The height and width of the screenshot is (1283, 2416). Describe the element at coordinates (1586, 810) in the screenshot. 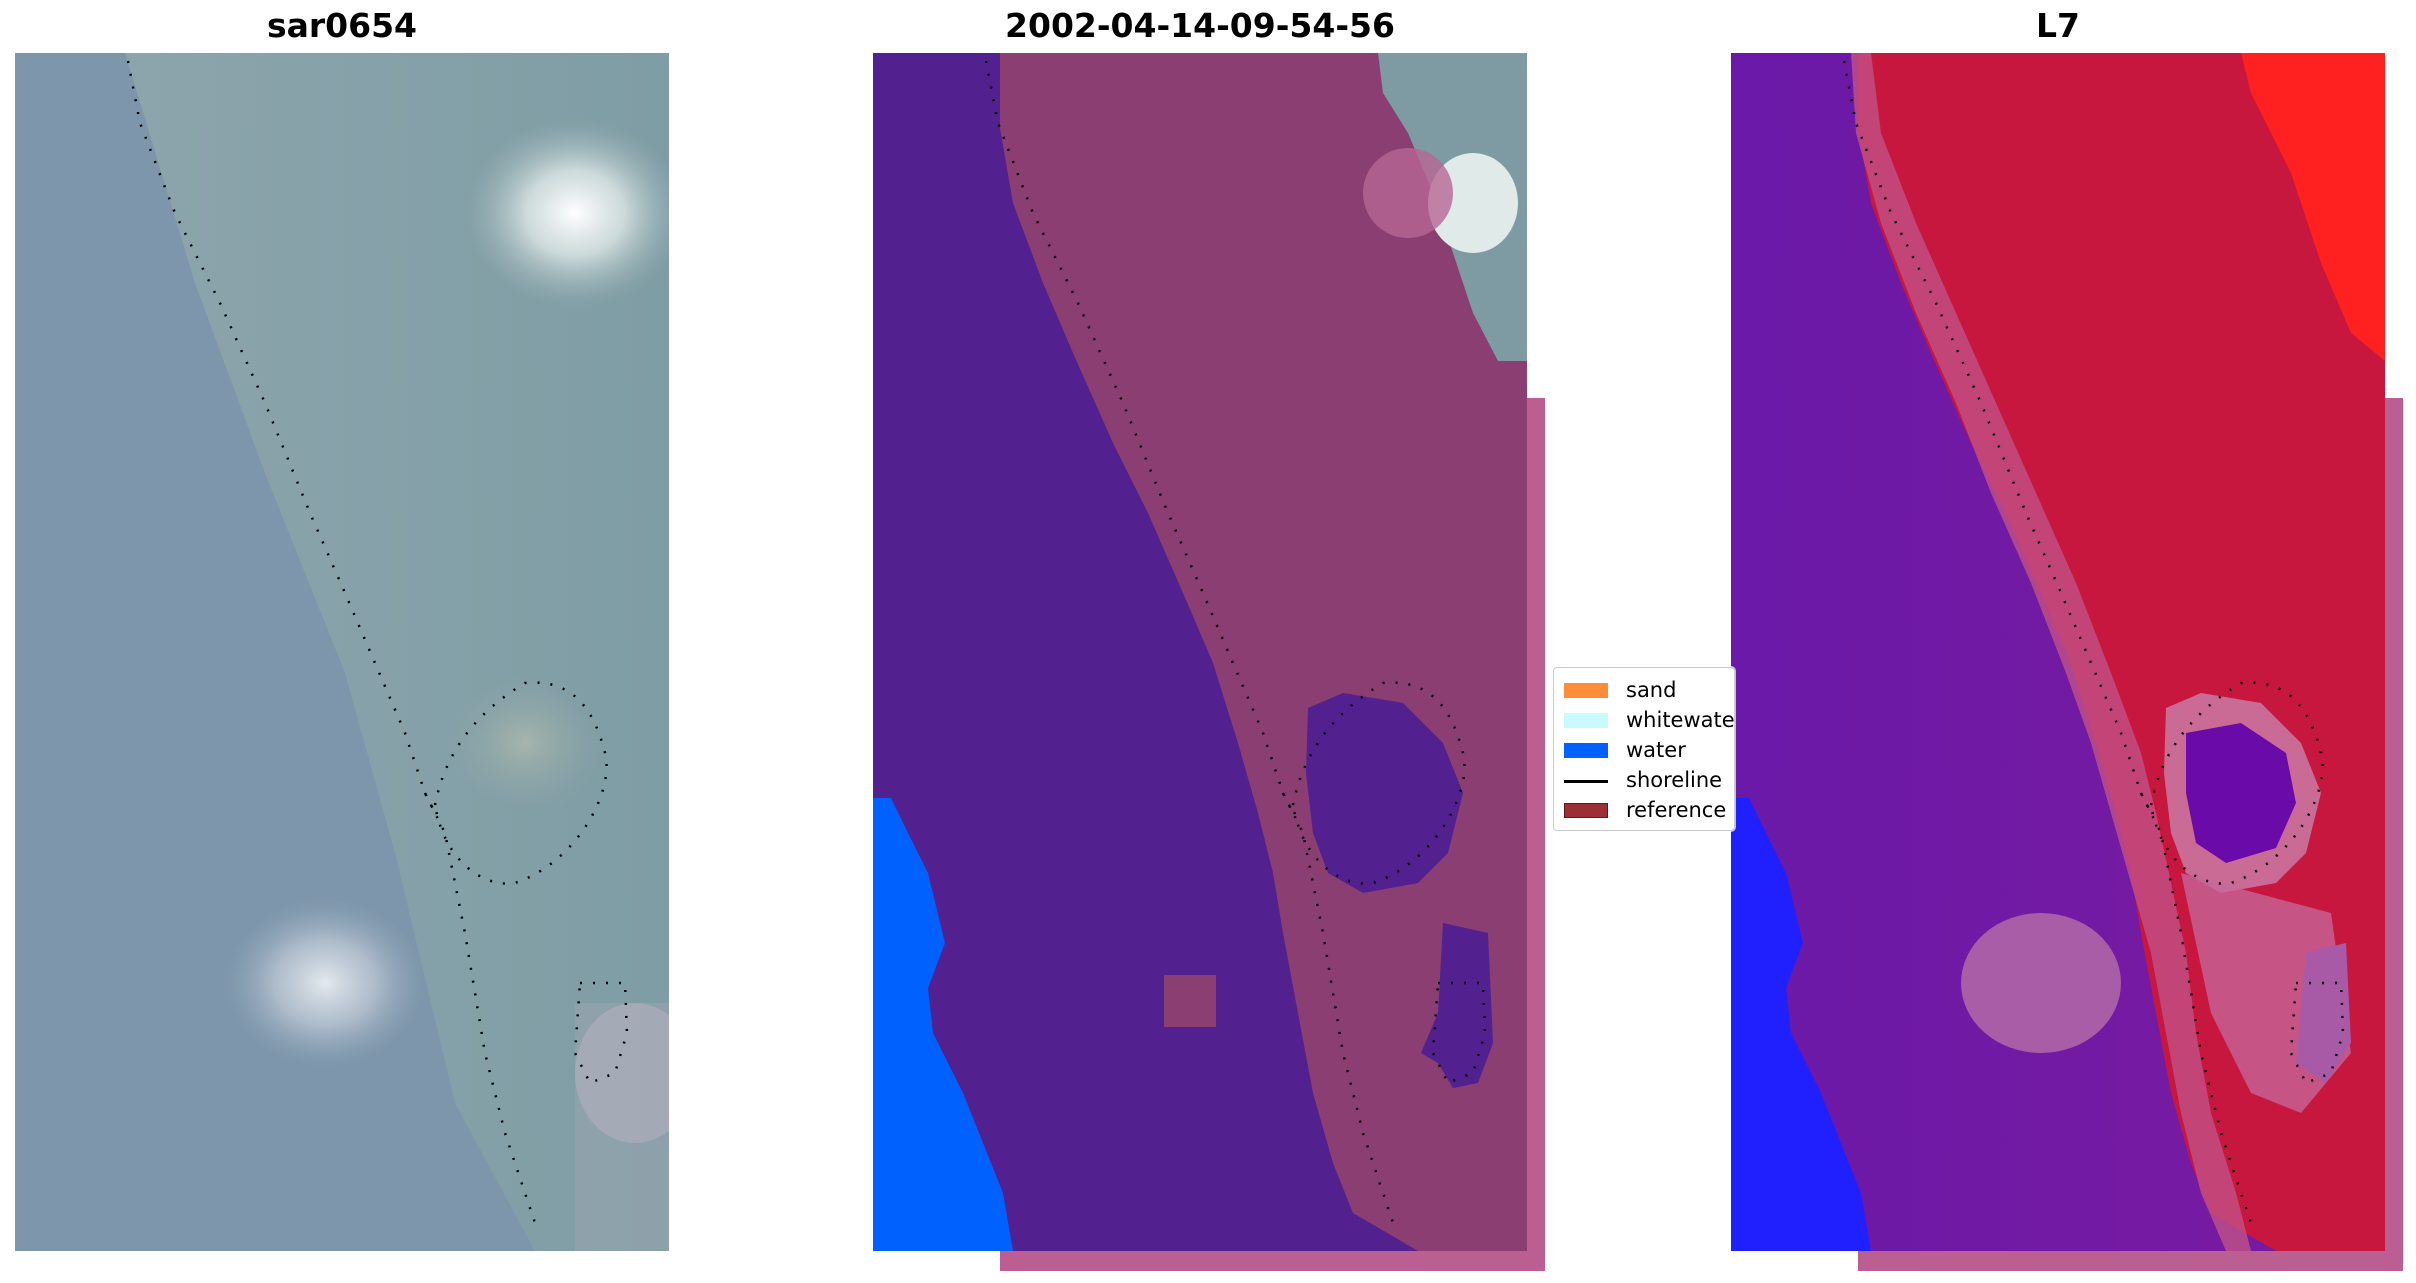

I see `reference-shoreline-swatch` at that location.